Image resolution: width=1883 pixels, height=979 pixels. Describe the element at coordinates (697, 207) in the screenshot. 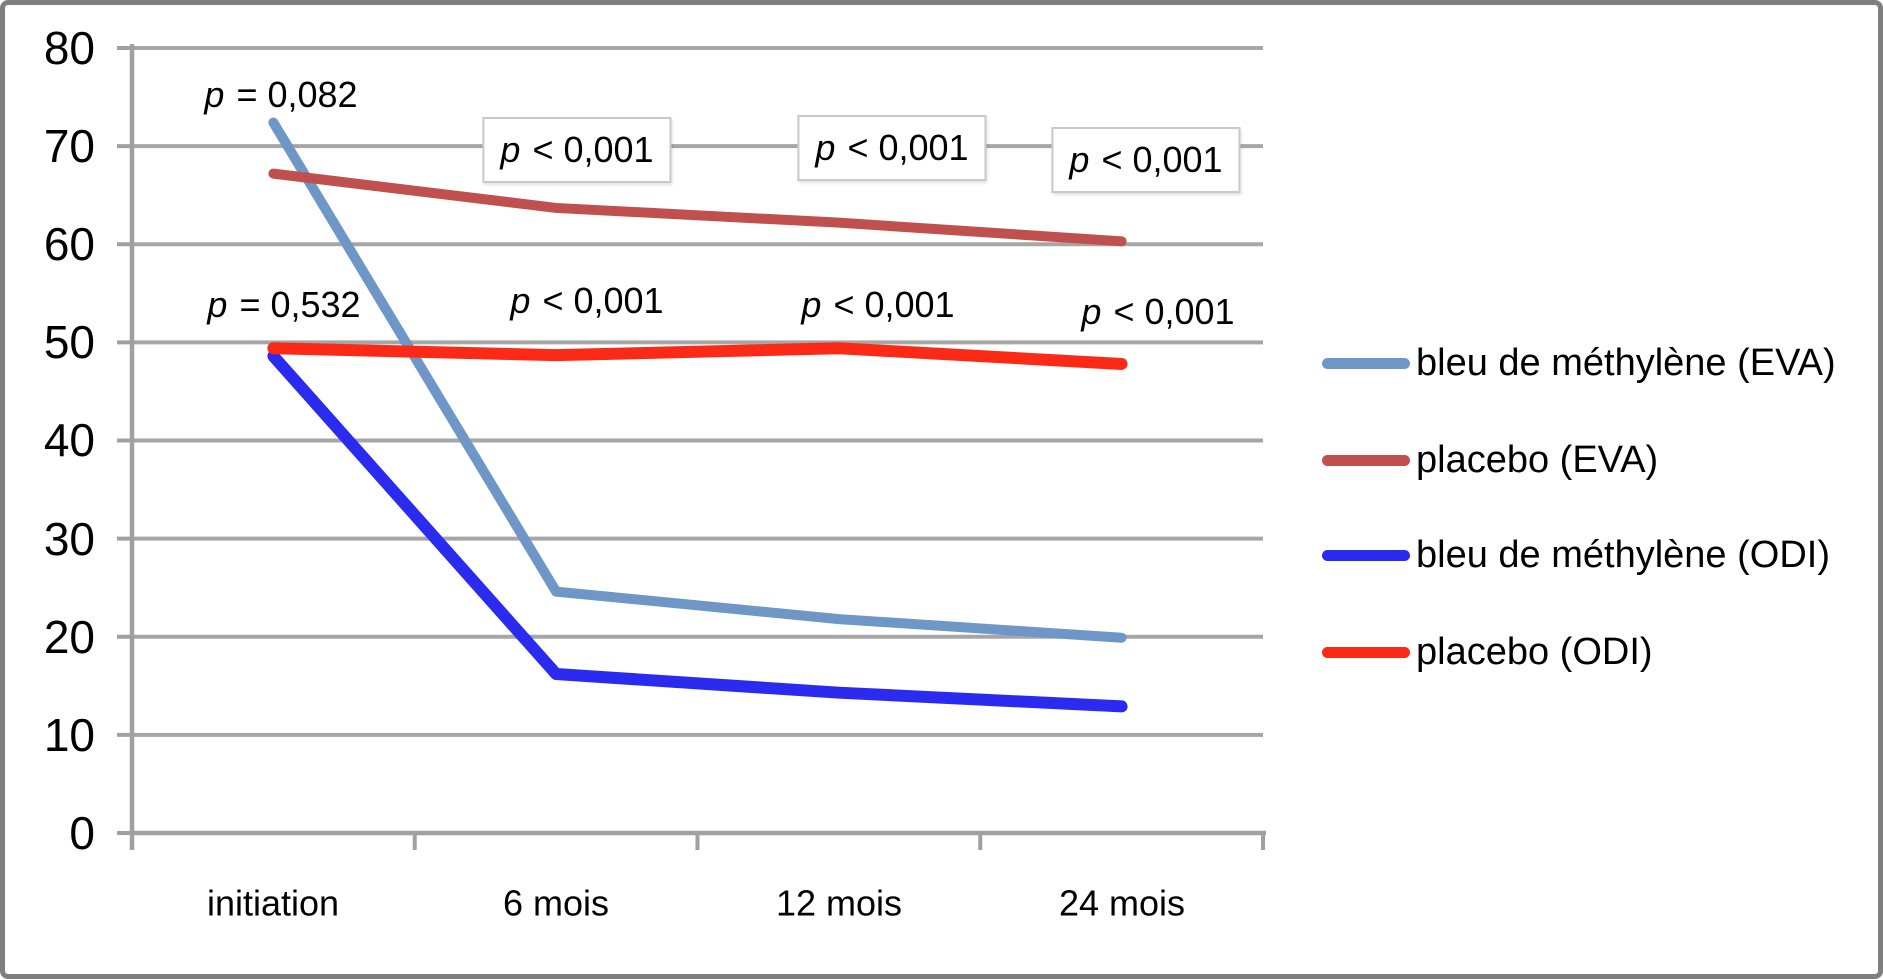

I see `series-line-placebo-eva` at that location.